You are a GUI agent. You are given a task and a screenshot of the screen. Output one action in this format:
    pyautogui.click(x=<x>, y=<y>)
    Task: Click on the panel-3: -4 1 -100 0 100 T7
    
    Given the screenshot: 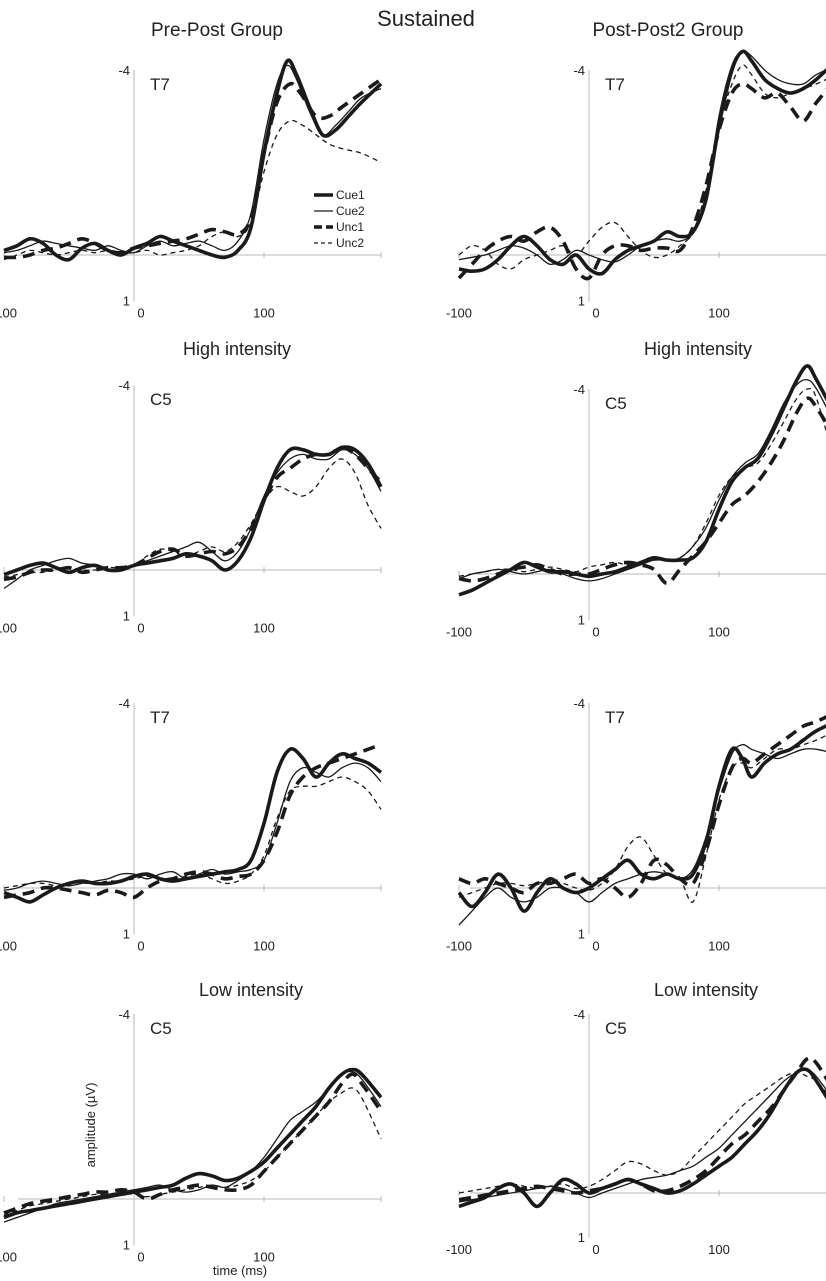 What is the action you would take?
    pyautogui.click(x=191, y=824)
    